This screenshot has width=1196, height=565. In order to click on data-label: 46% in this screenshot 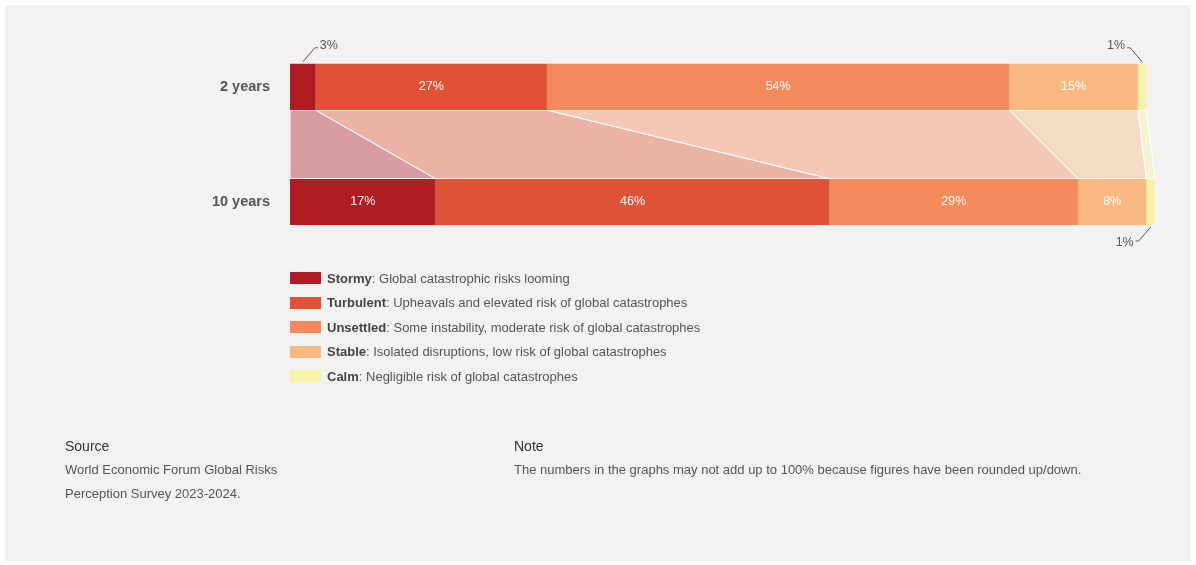, I will do `click(633, 201)`.